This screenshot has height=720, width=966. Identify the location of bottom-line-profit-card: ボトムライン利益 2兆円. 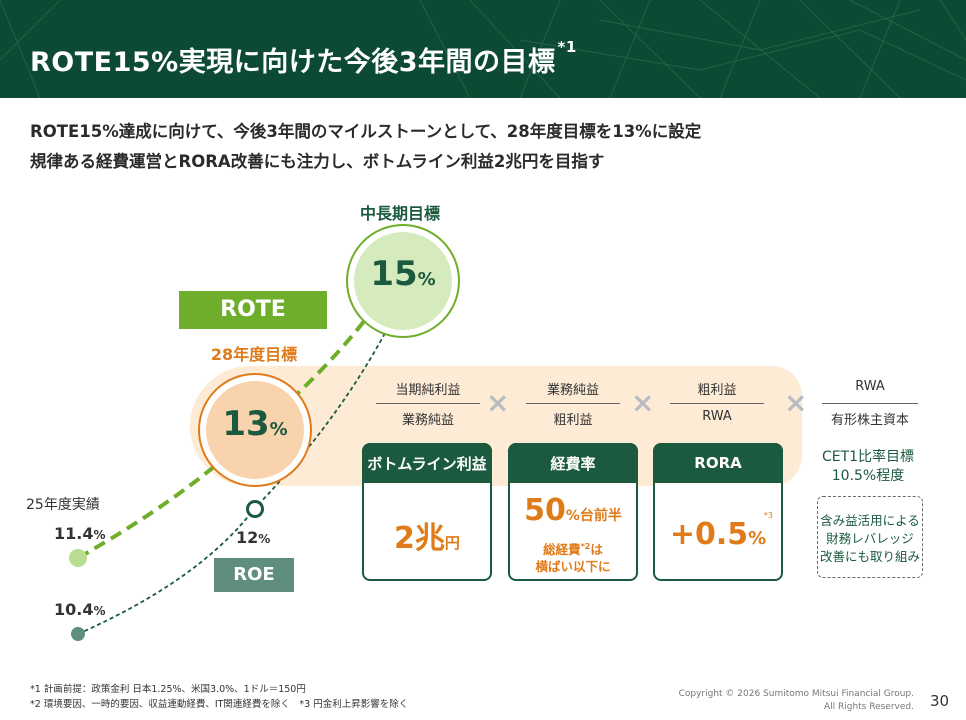
(427, 512).